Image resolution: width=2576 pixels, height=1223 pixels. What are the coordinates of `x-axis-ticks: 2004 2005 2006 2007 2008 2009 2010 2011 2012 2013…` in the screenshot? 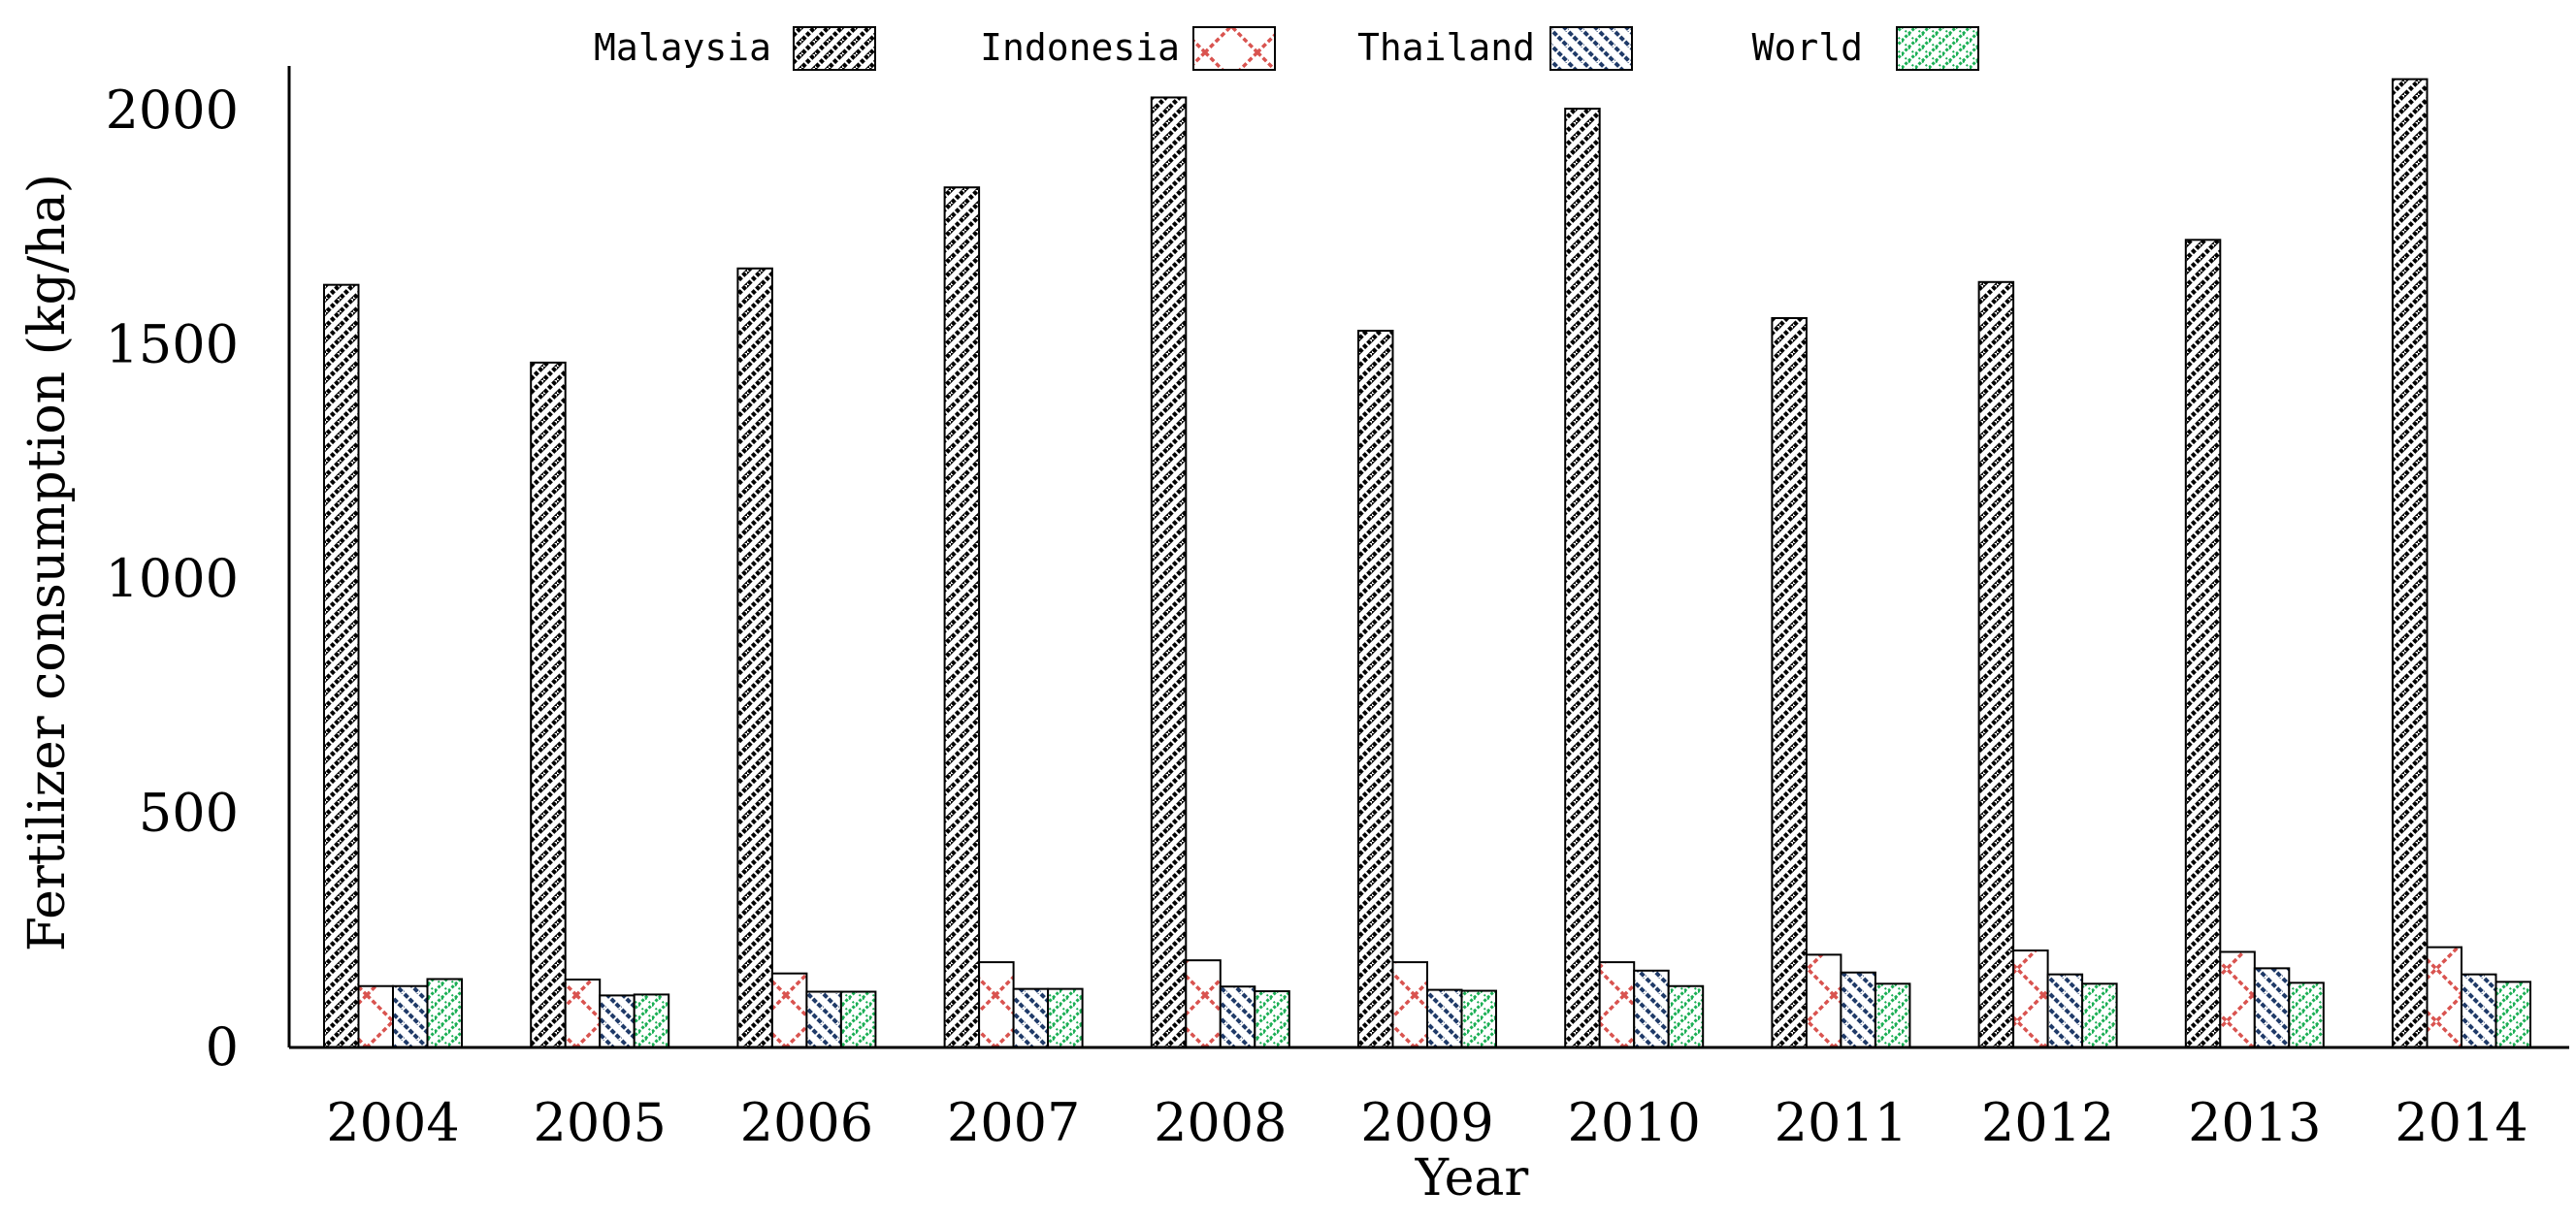 It's located at (1426, 1122).